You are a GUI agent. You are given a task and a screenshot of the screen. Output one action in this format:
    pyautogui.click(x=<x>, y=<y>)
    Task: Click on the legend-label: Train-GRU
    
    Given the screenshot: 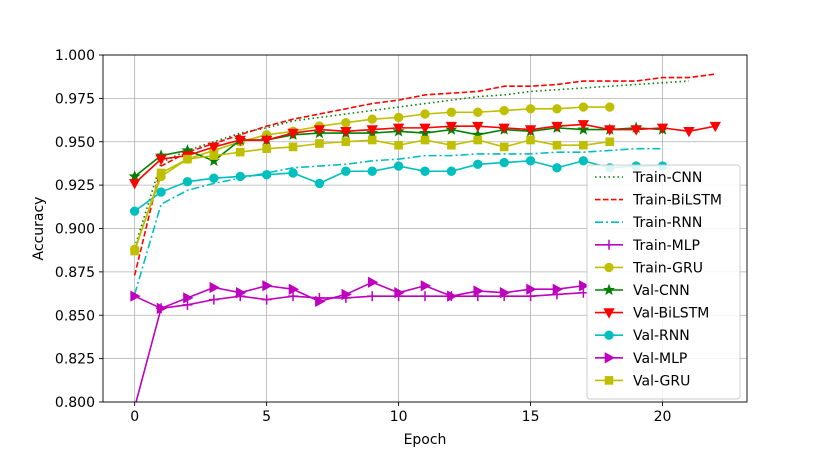 What is the action you would take?
    pyautogui.click(x=667, y=268)
    